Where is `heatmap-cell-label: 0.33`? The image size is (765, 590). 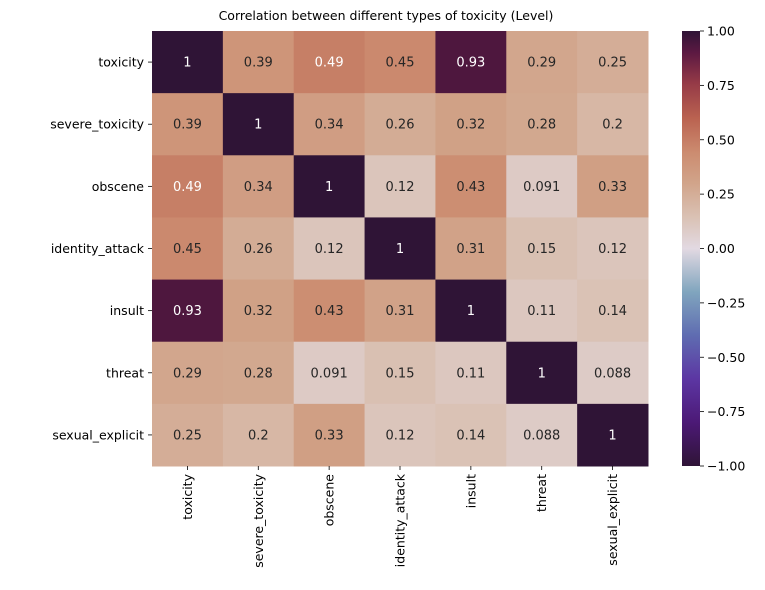
heatmap-cell-label: 0.33 is located at coordinates (329, 435).